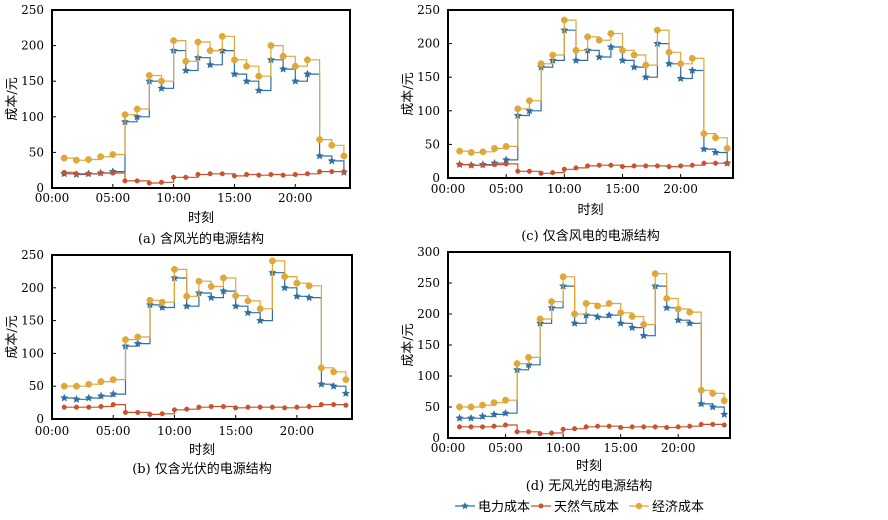  Describe the element at coordinates (448, 448) in the screenshot. I see `x-tick-label: 00:00` at that location.